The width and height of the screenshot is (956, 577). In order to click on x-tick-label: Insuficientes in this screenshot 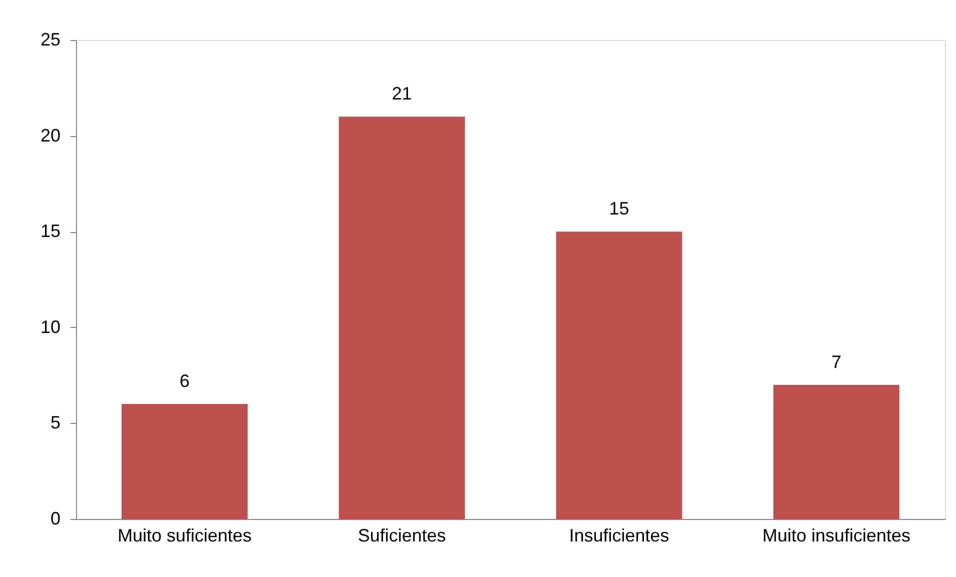, I will do `click(619, 536)`.